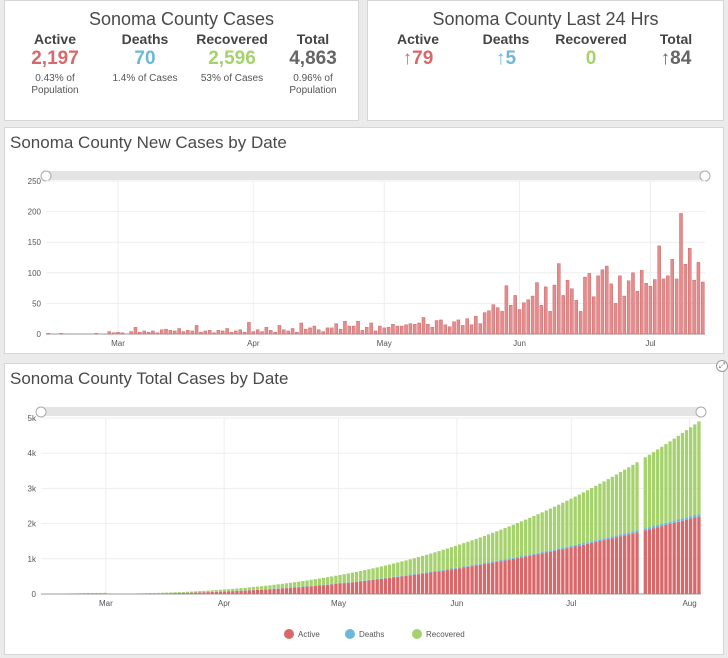 The width and height of the screenshot is (728, 658). What do you see at coordinates (145, 39) in the screenshot?
I see `deaths-label: Deaths` at bounding box center [145, 39].